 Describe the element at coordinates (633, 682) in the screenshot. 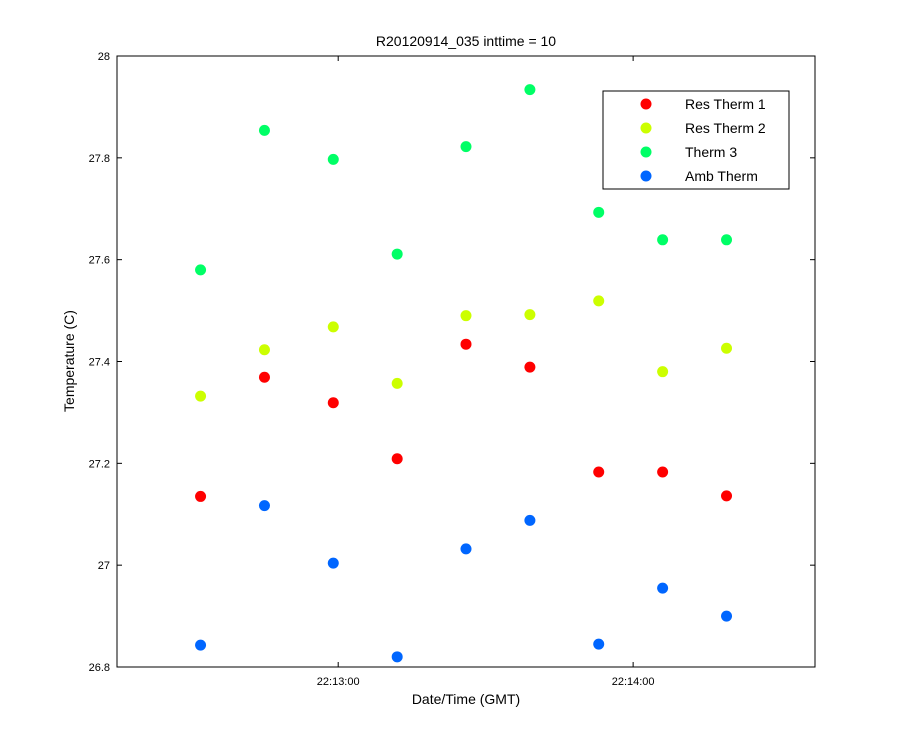

I see `x-tick-label: 22:14:00` at that location.